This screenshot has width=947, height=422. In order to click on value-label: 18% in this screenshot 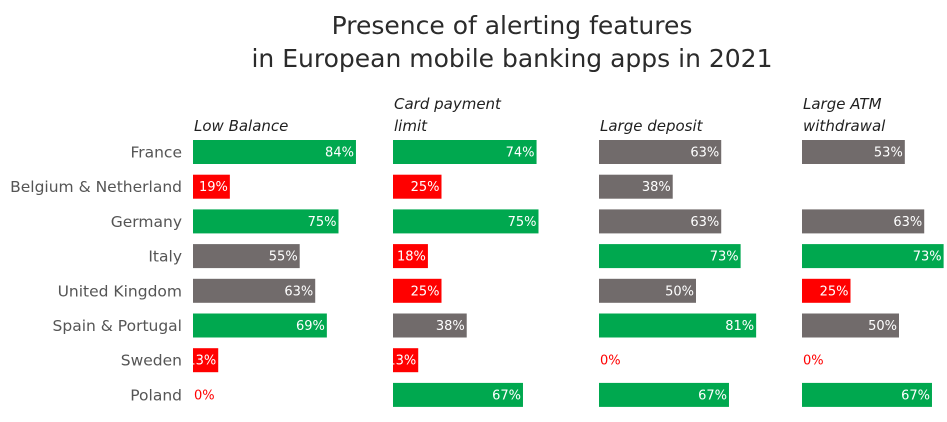, I will do `click(411, 257)`.